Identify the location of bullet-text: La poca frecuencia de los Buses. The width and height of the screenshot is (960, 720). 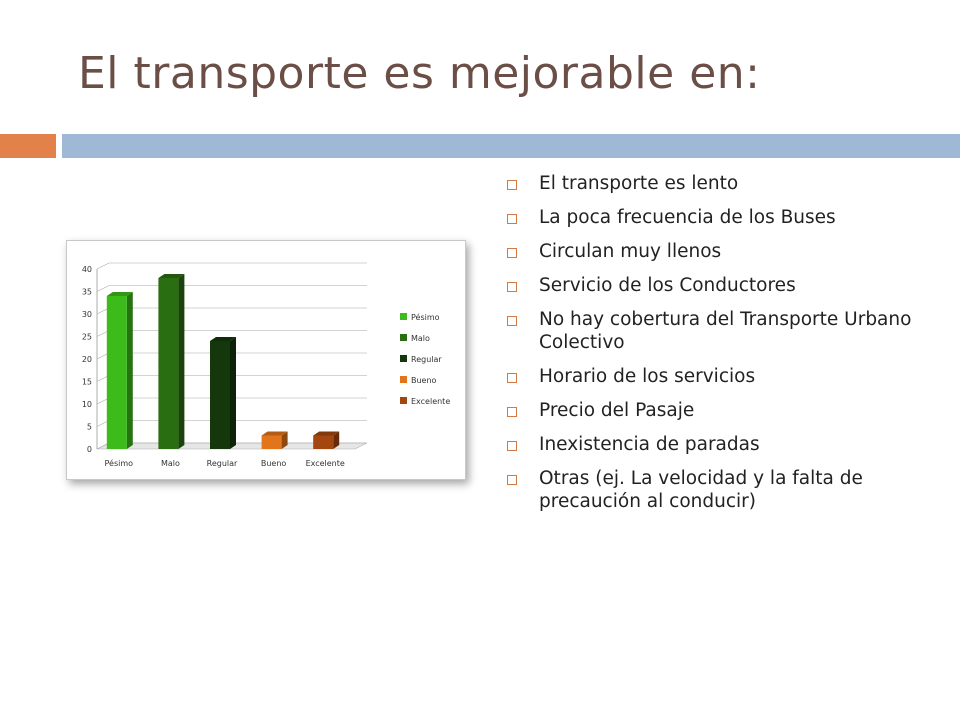
(687, 217).